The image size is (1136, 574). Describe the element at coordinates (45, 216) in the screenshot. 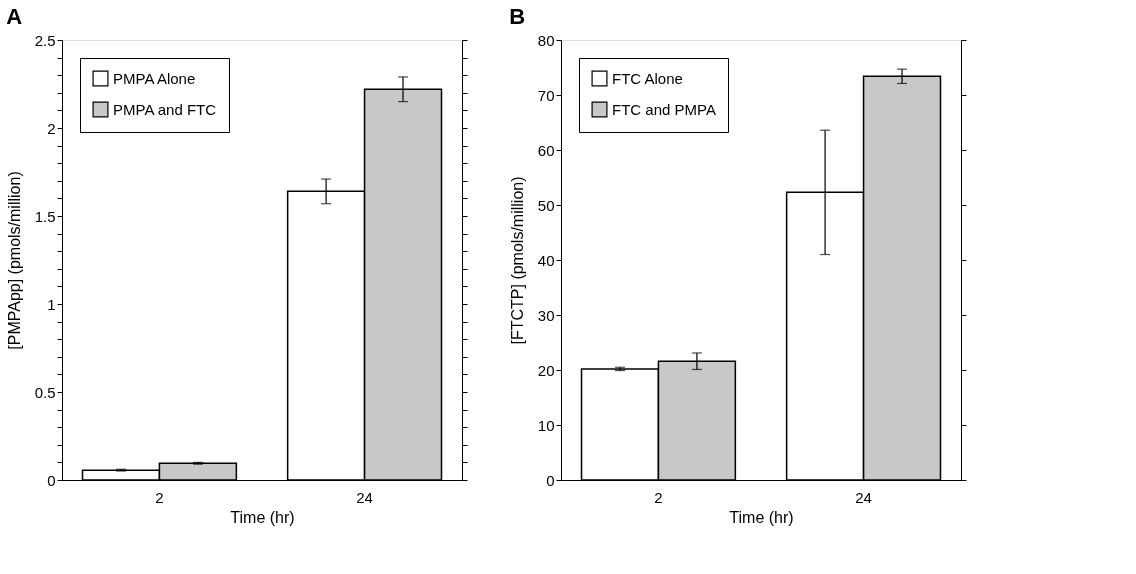

I see `y-tick-label: 1.5` at that location.